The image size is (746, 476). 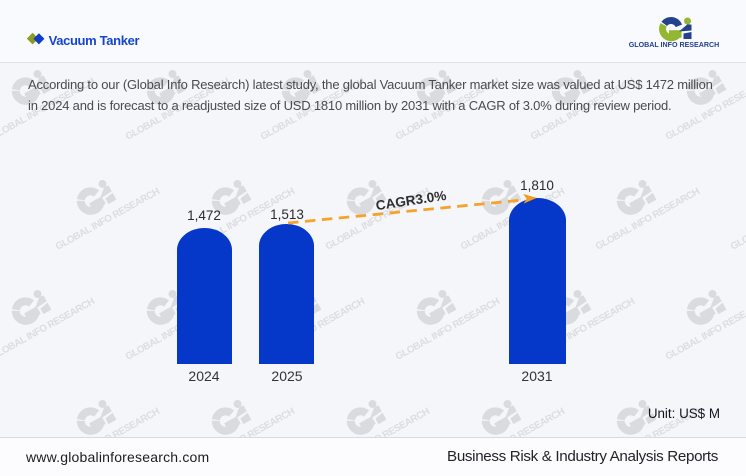 What do you see at coordinates (674, 45) in the screenshot?
I see `svg-text: GLOBAL INFO RESEARCH` at bounding box center [674, 45].